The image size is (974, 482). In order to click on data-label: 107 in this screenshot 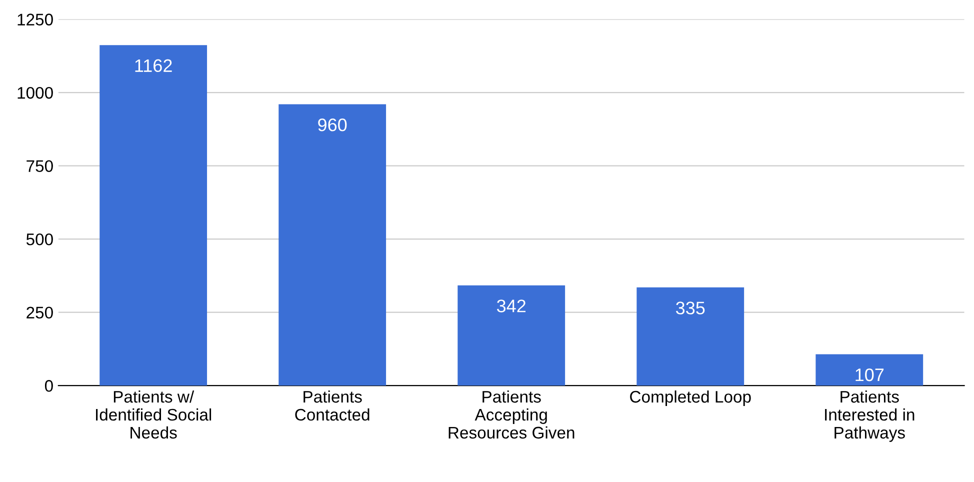, I will do `click(870, 375)`.